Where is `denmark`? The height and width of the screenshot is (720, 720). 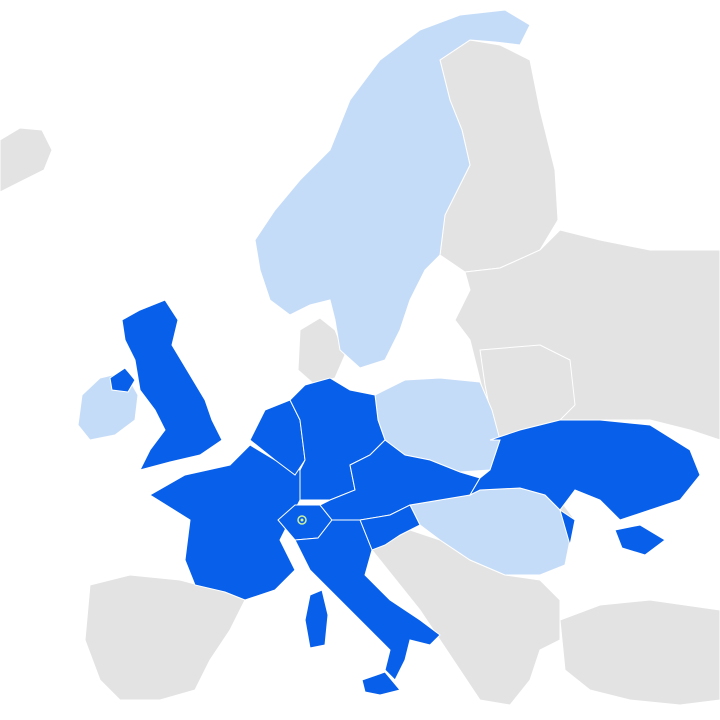
denmark is located at coordinates (321, 351).